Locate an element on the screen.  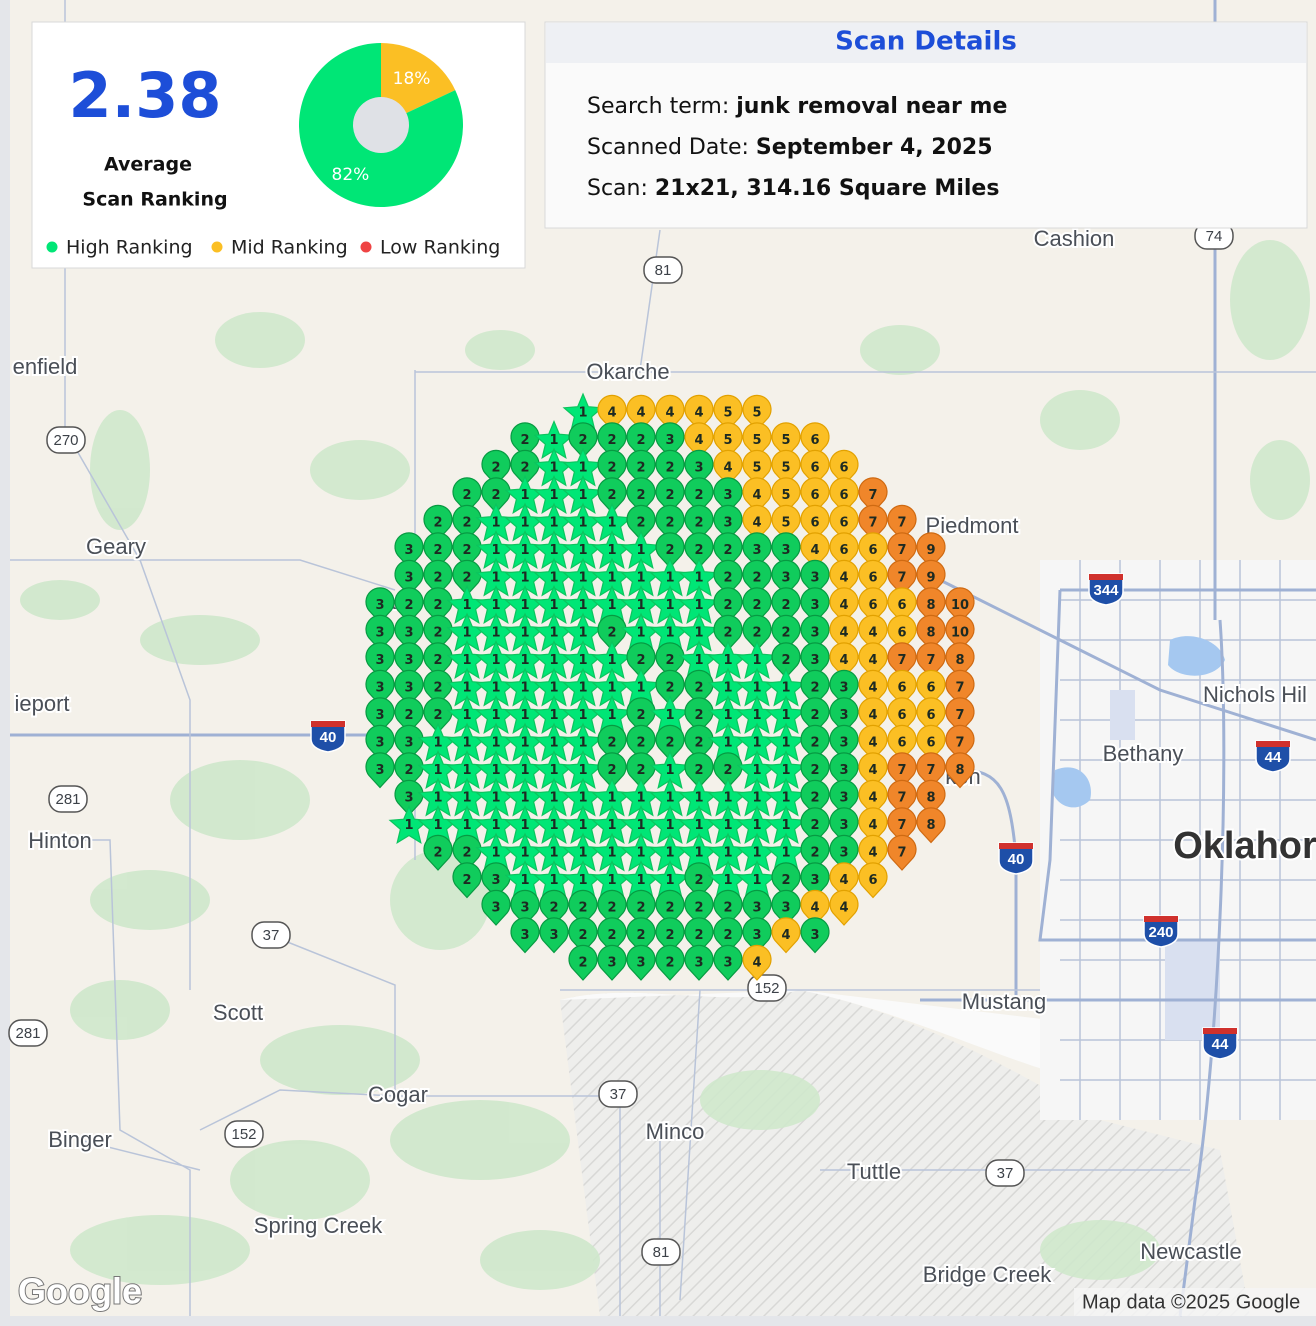
detail-value: September 4, 2025 is located at coordinates (874, 147).